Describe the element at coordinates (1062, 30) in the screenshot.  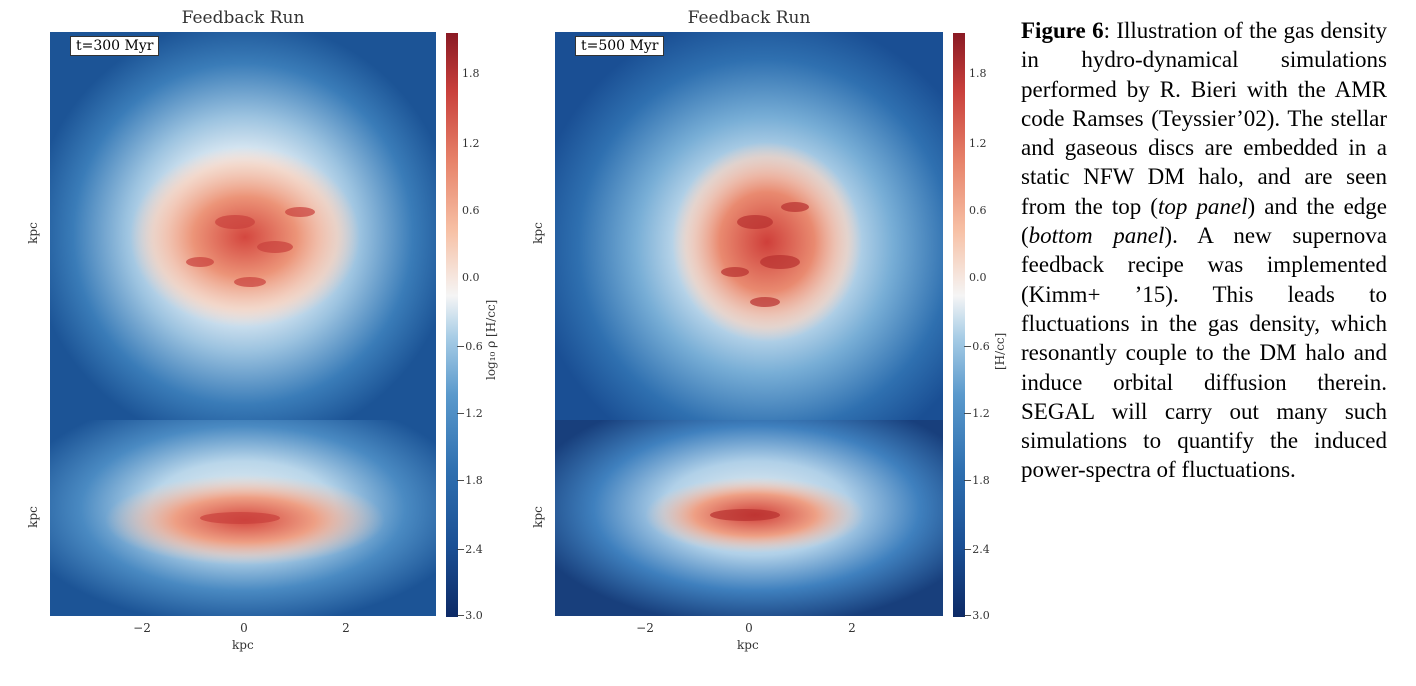
I see `figure-label: Figure 6` at that location.